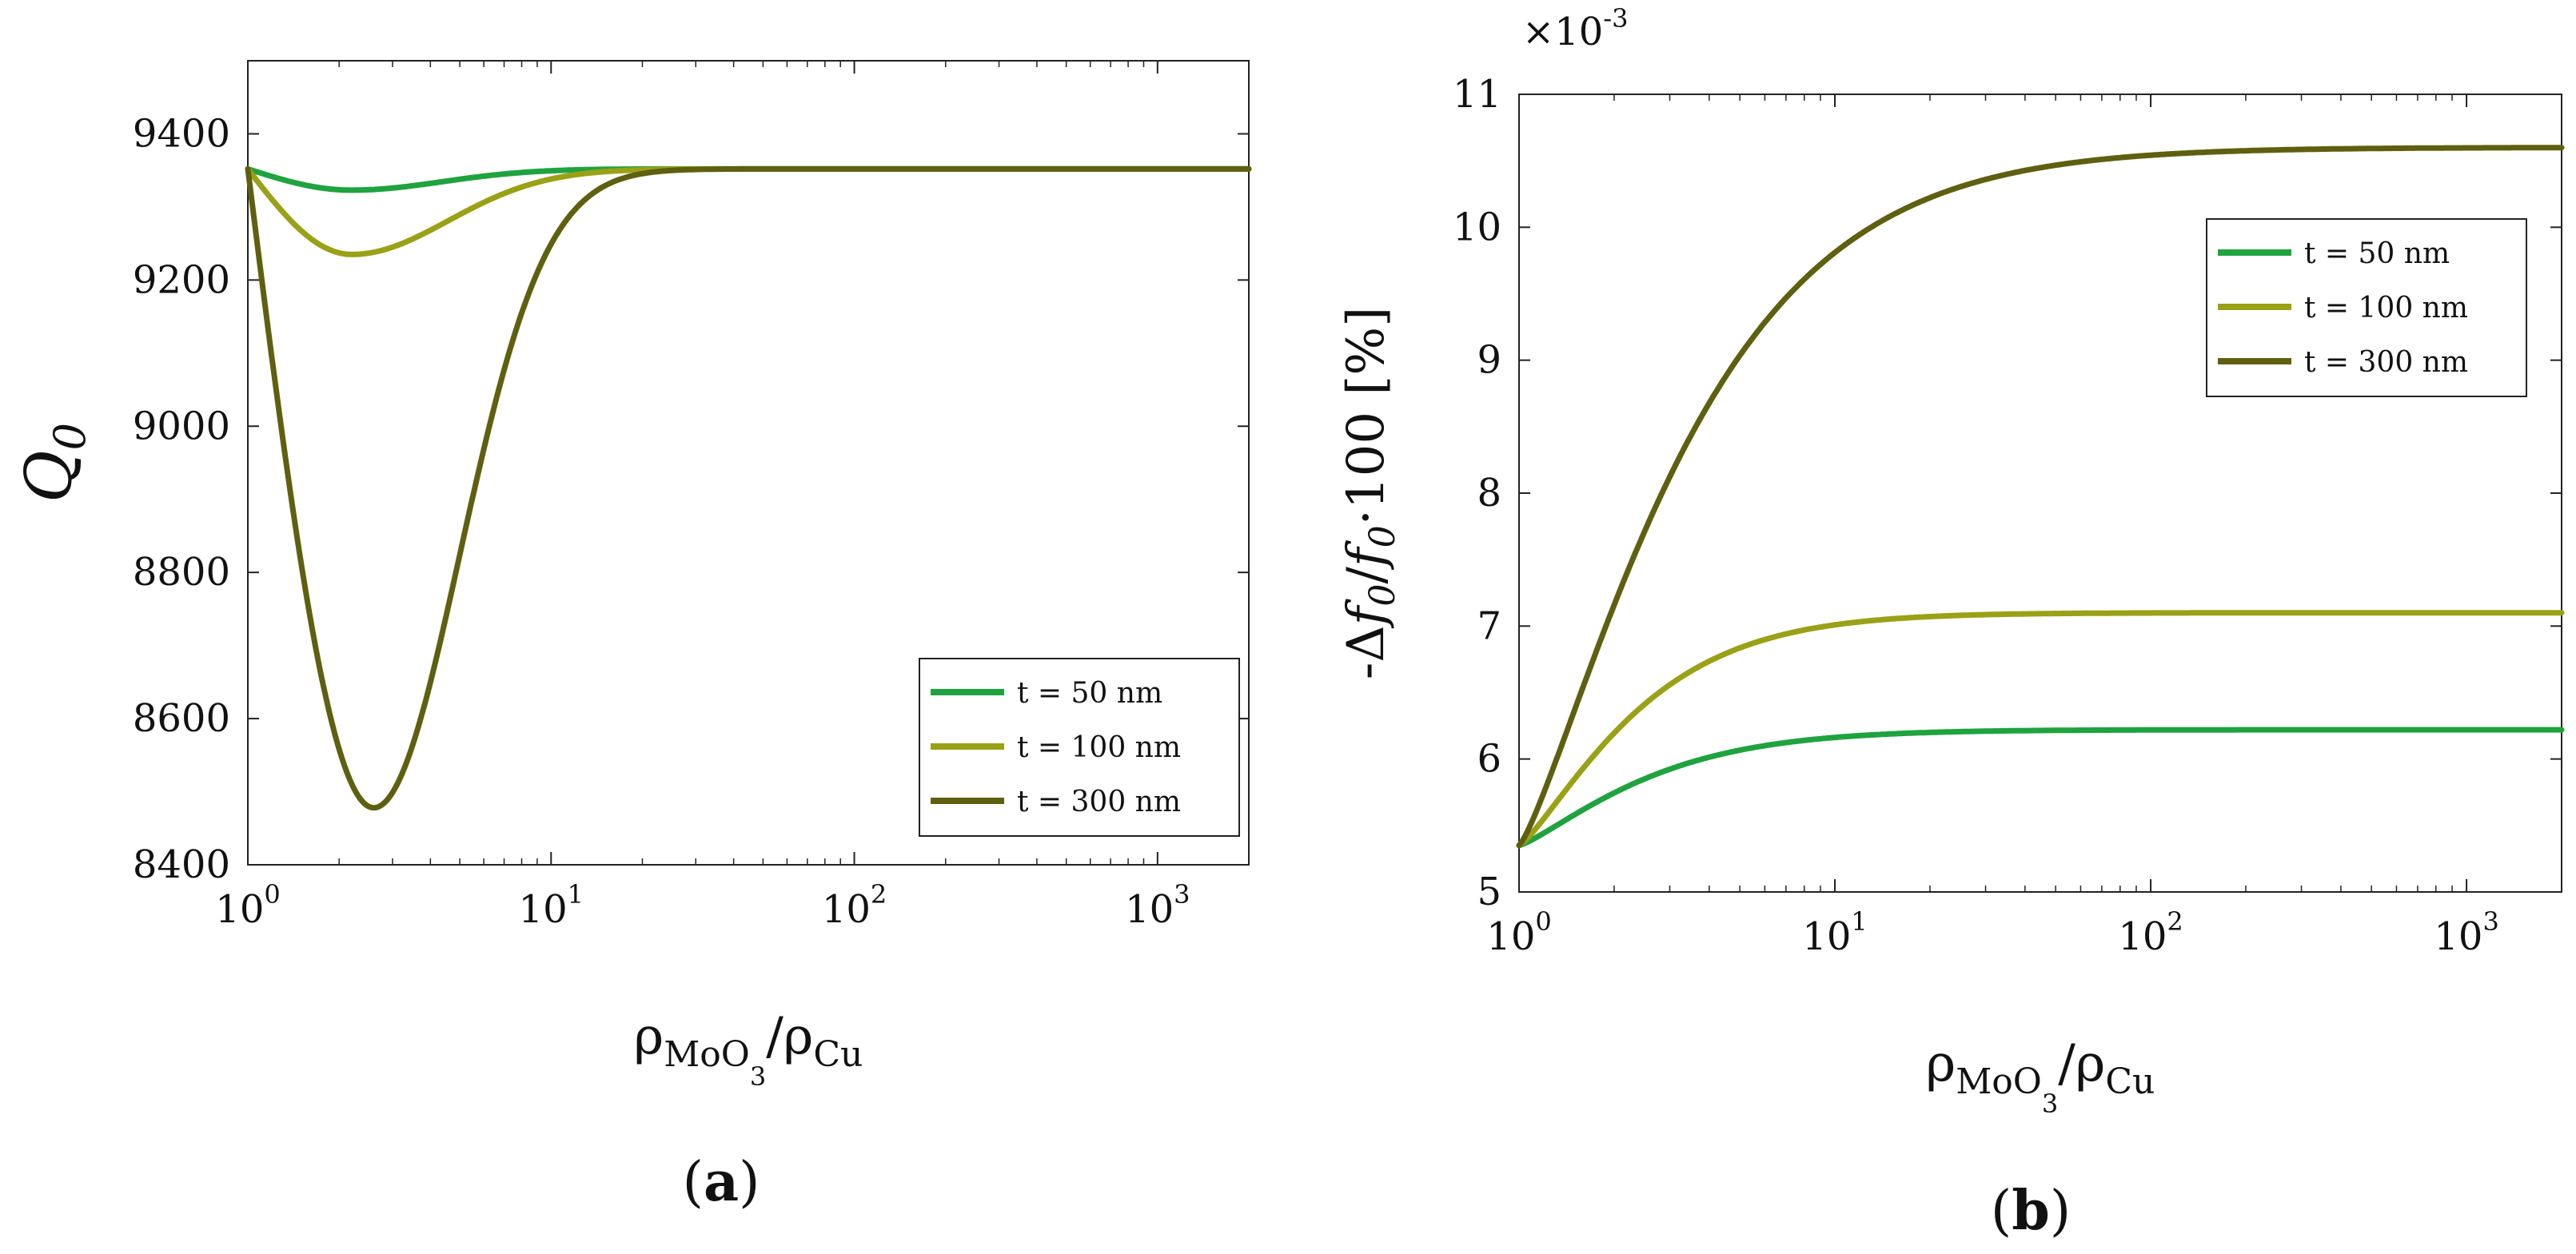 The height and width of the screenshot is (1254, 2576). I want to click on panel-label: (a), so click(721, 1182).